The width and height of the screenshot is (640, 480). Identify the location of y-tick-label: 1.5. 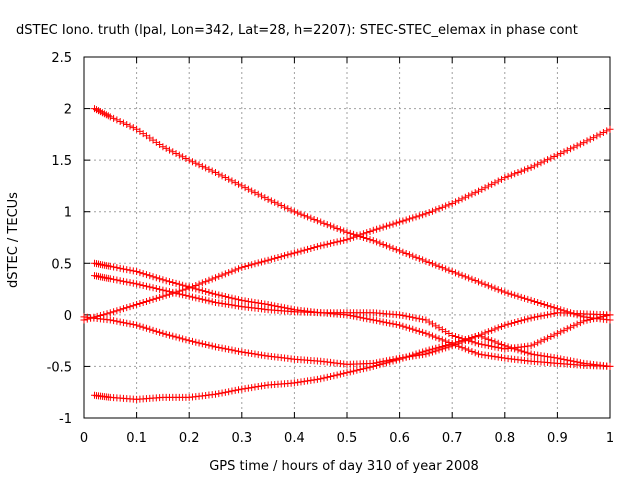
(61, 161).